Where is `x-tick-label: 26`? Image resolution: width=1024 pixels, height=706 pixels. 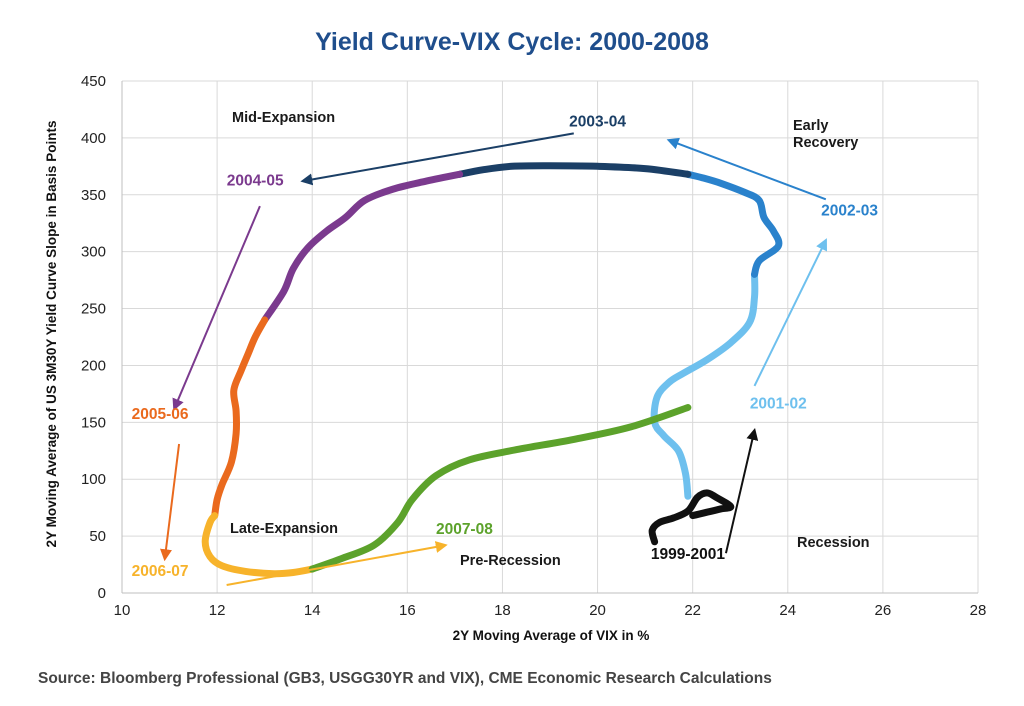 x-tick-label: 26 is located at coordinates (883, 610).